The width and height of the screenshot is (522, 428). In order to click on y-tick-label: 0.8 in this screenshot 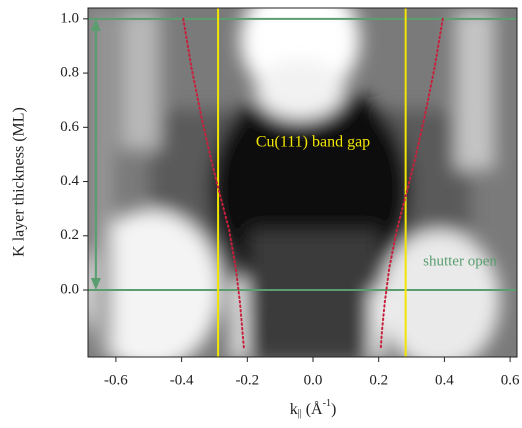, I will do `click(69, 73)`.